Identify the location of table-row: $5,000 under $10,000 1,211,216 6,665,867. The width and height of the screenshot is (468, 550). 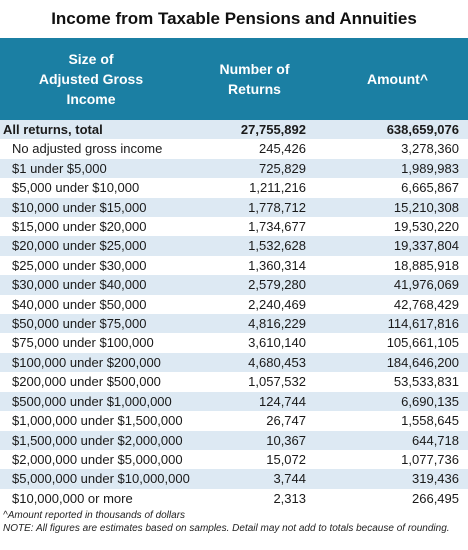
(234, 188).